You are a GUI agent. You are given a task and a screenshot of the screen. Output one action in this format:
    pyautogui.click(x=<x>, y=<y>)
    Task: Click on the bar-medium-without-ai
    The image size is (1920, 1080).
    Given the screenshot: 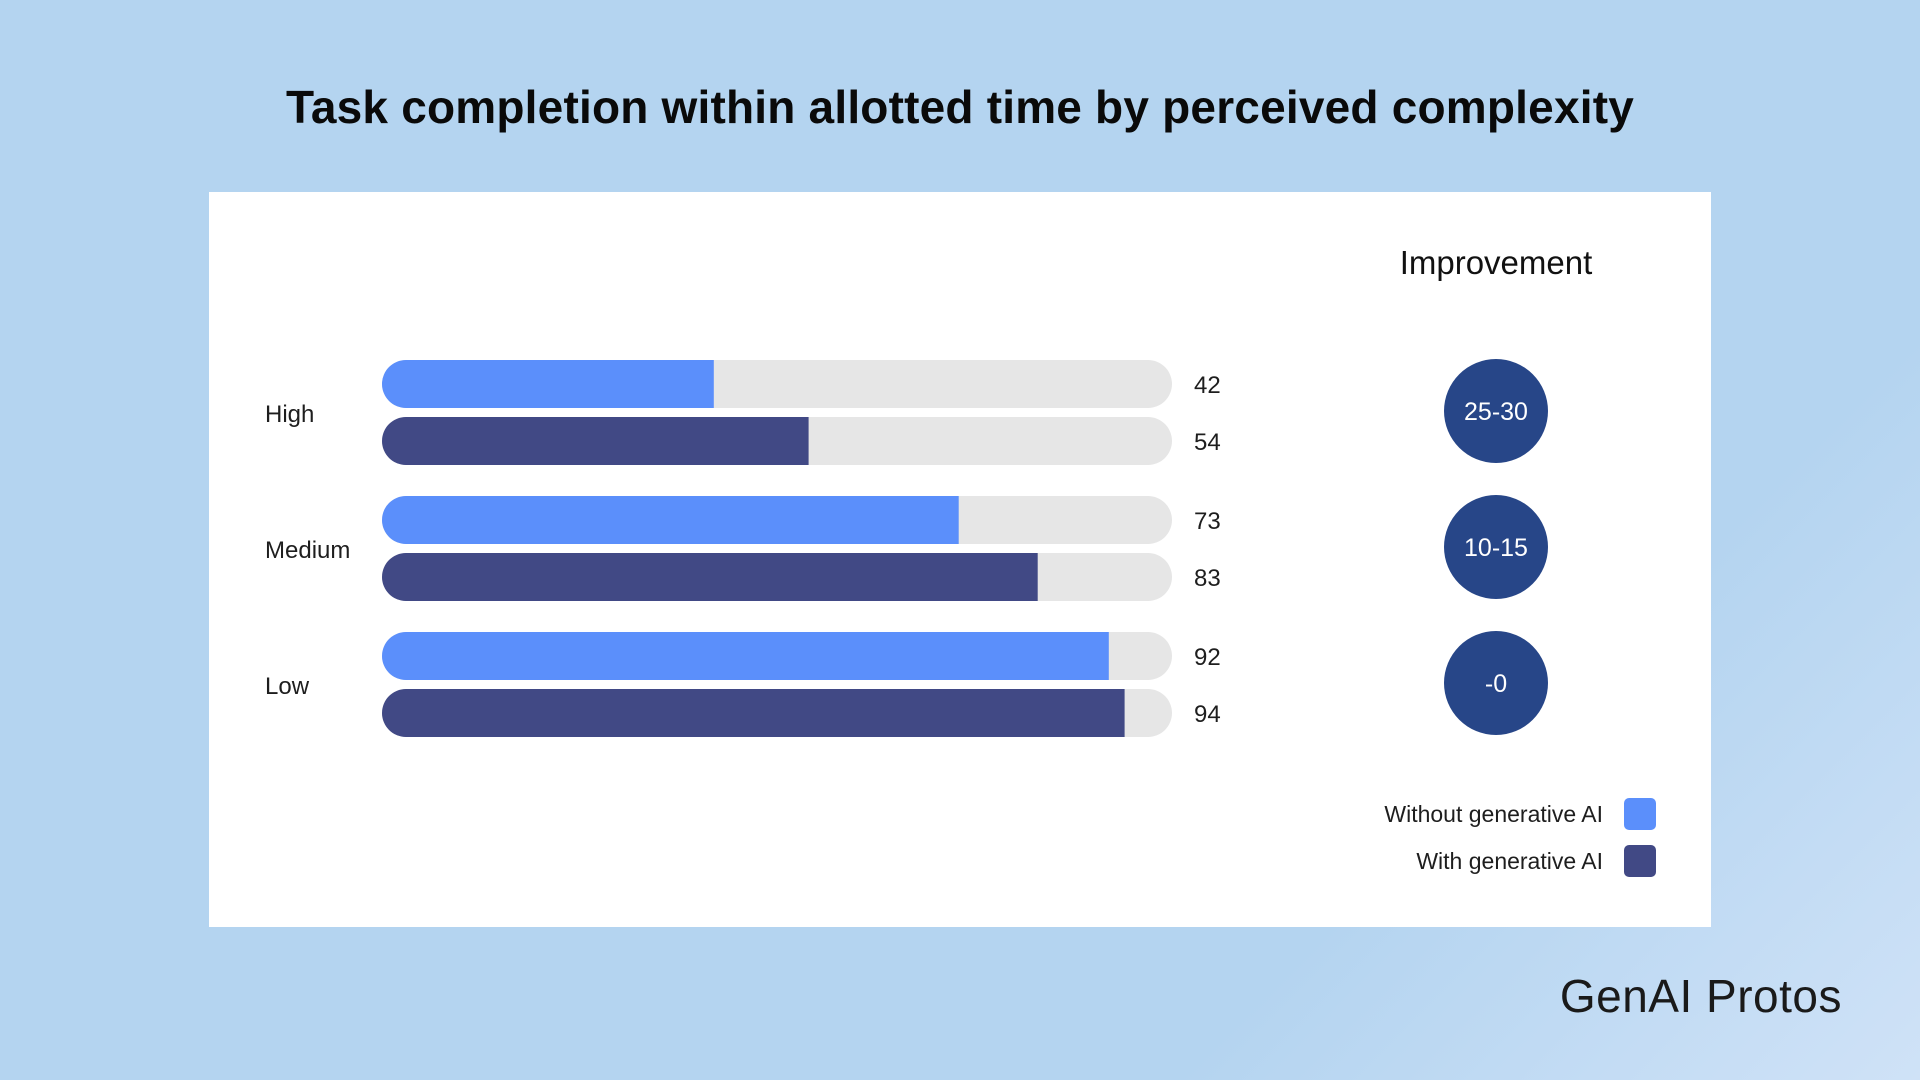 What is the action you would take?
    pyautogui.click(x=670, y=520)
    